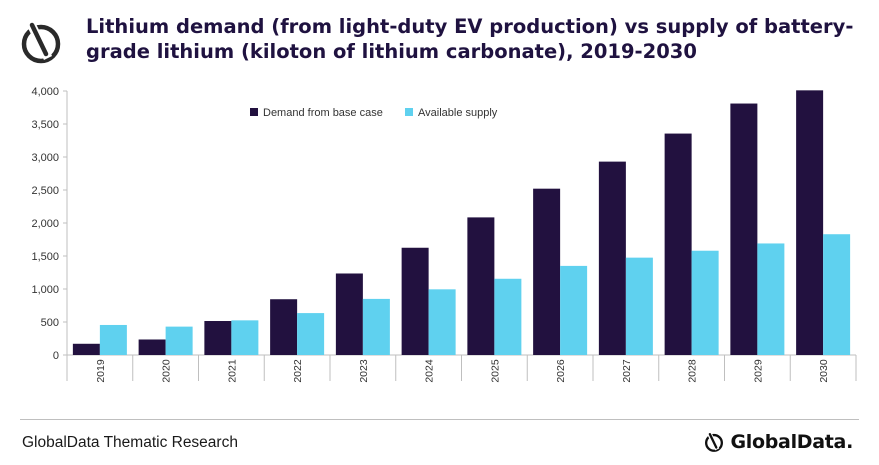  I want to click on x-tick-label: 2028, so click(693, 371).